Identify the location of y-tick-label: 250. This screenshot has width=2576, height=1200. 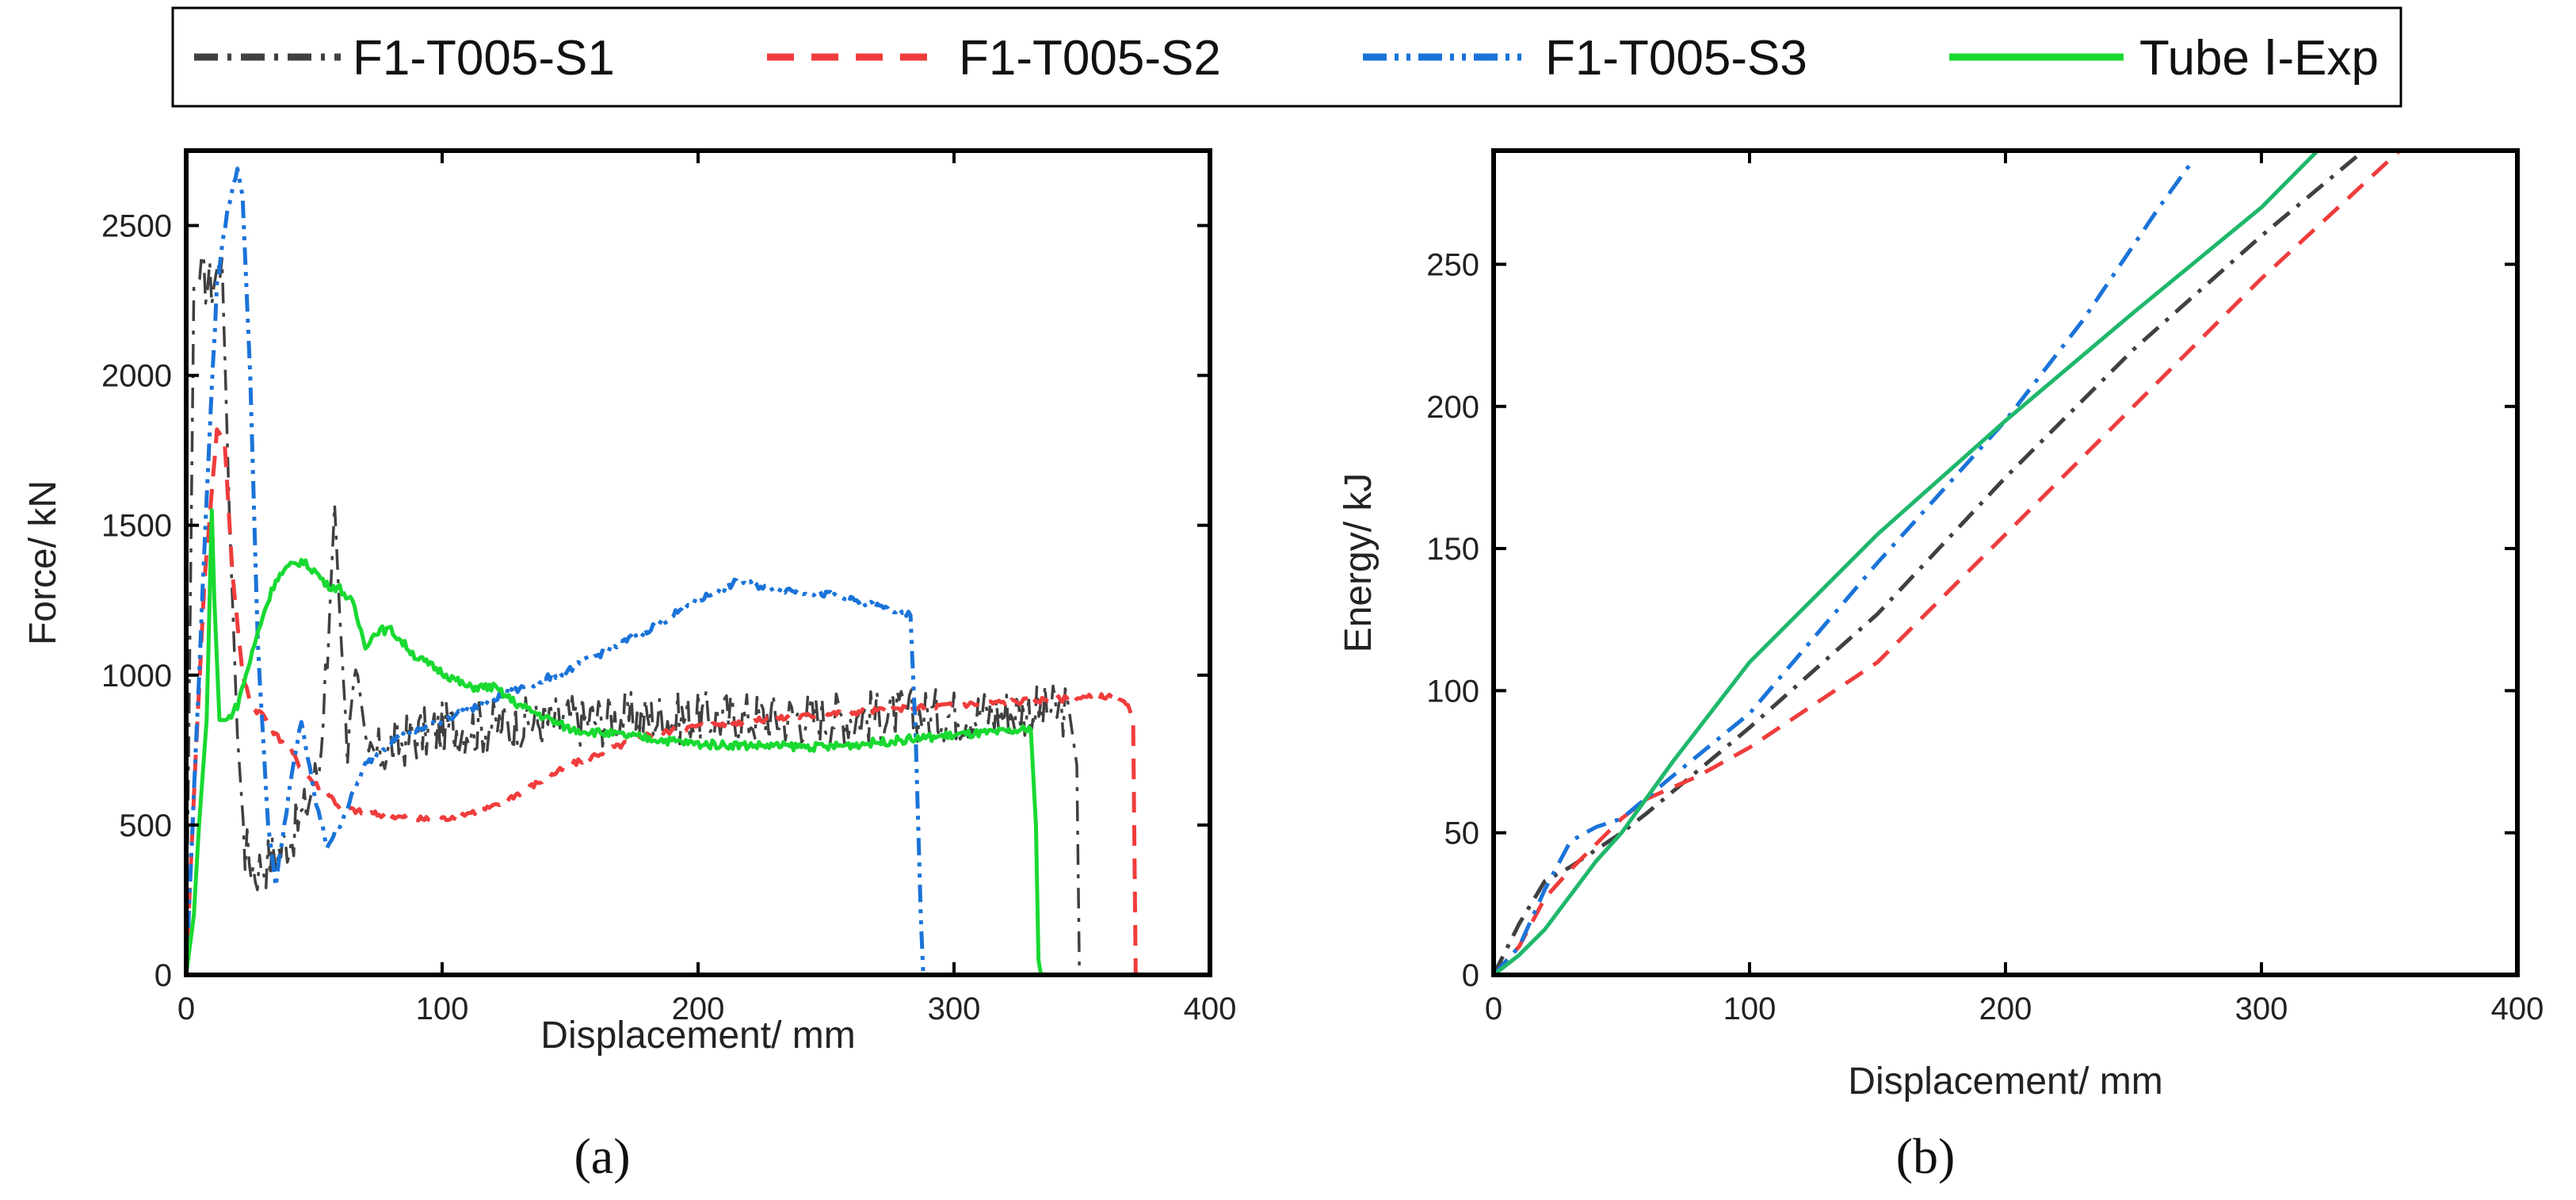
(1452, 264).